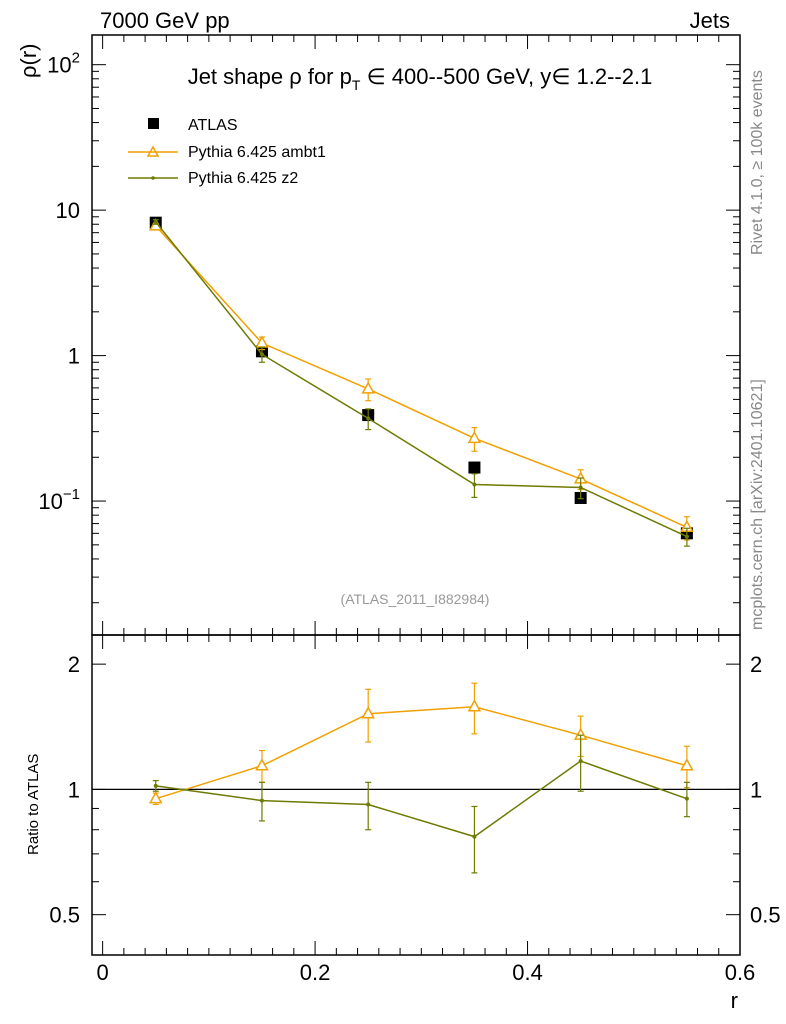  Describe the element at coordinates (213, 125) in the screenshot. I see `legend-label-atlas: ATLAS` at that location.